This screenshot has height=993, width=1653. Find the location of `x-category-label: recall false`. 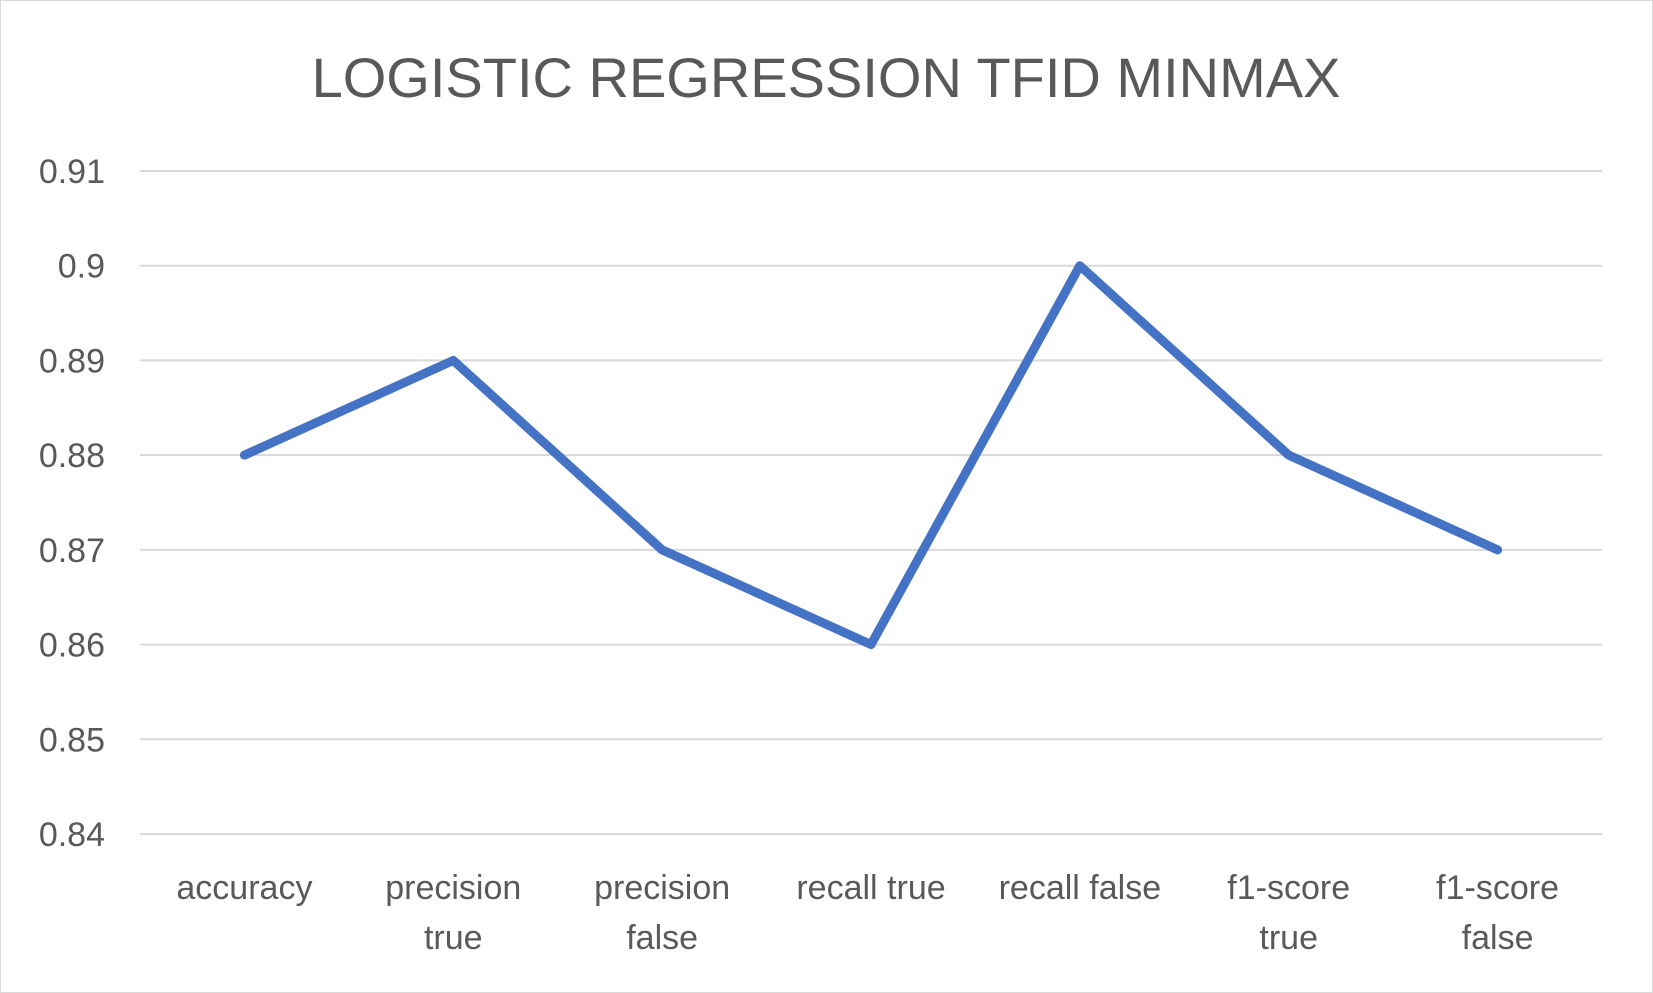

x-category-label: recall false is located at coordinates (1080, 888).